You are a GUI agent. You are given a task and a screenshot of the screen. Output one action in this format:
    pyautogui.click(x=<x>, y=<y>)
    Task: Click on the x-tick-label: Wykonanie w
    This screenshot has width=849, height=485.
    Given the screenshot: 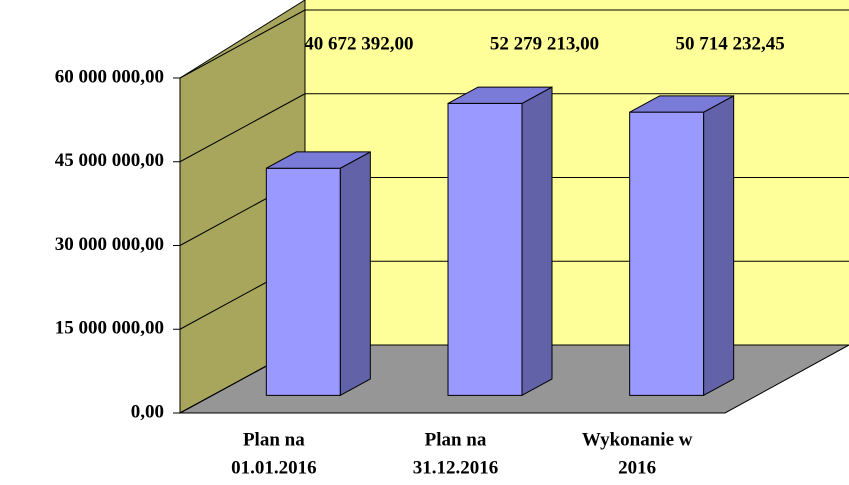 What is the action you would take?
    pyautogui.click(x=637, y=439)
    